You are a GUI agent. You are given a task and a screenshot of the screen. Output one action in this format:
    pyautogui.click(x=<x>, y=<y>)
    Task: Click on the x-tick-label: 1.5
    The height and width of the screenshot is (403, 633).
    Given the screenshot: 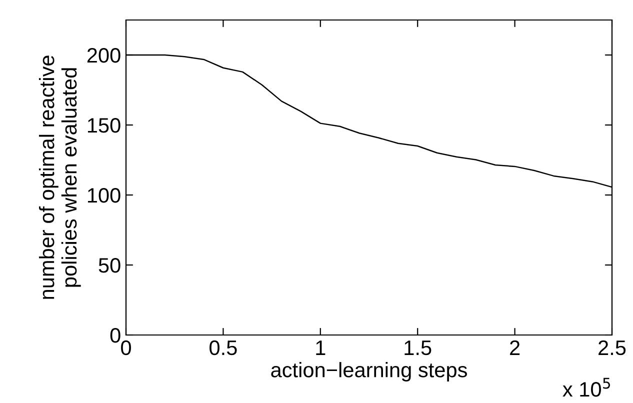 What is the action you would take?
    pyautogui.click(x=418, y=348)
    